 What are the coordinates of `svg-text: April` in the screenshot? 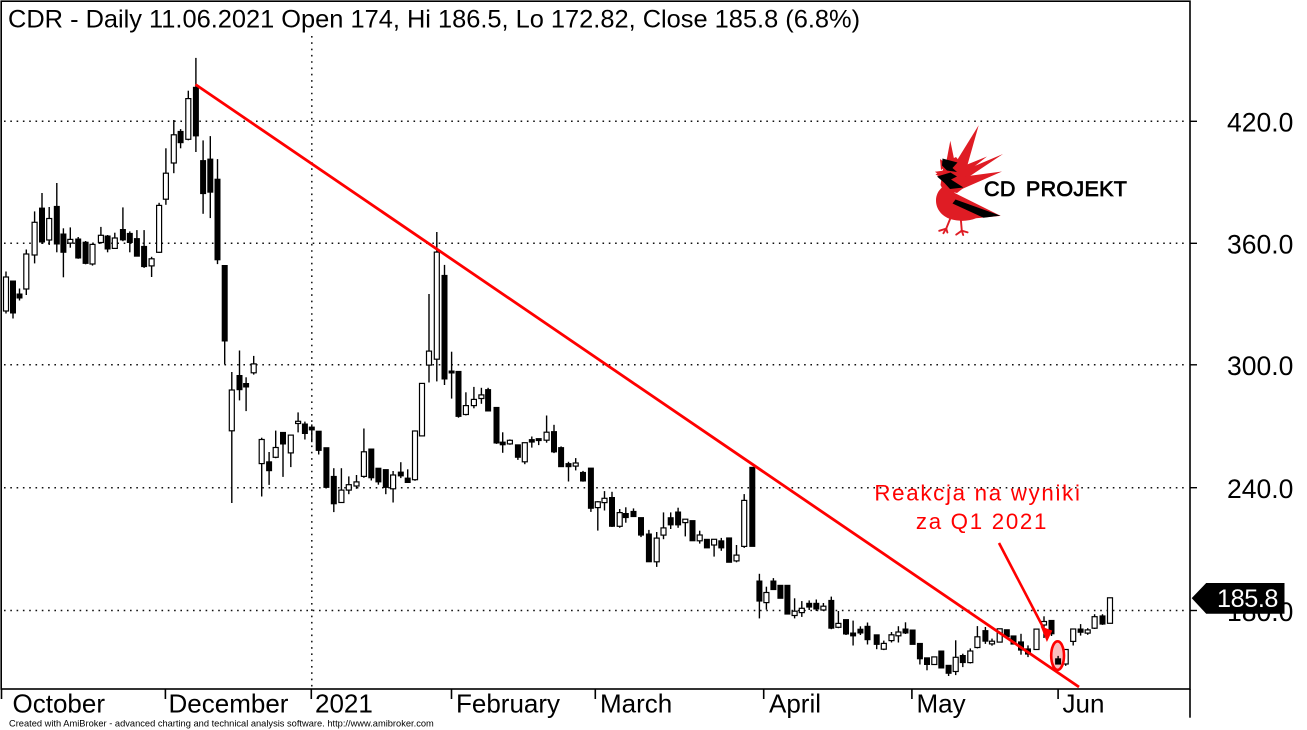 It's located at (795, 704).